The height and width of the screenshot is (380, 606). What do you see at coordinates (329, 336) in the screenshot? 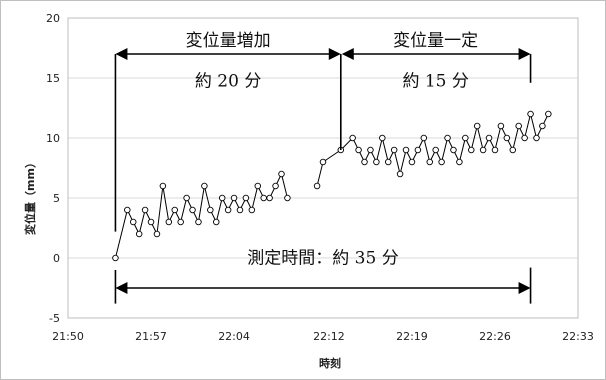
I see `x-tick-label: 22:12` at bounding box center [329, 336].